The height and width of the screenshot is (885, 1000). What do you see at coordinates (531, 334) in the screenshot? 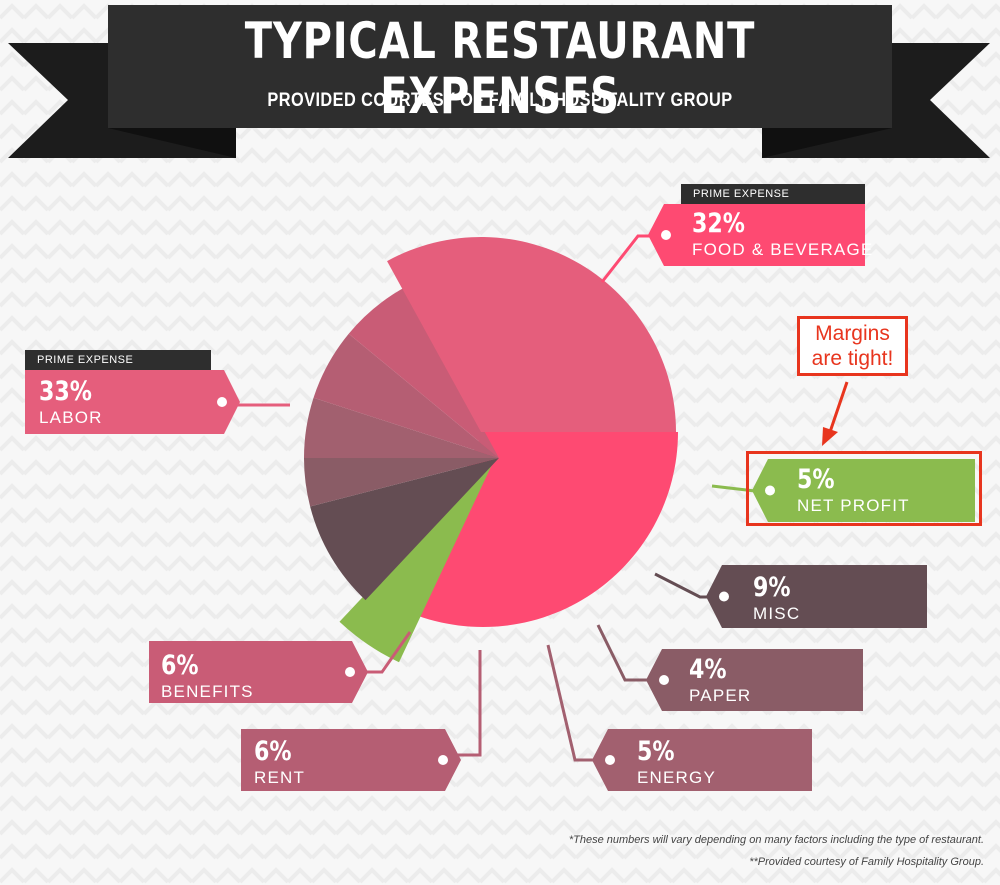
I see `pie-slice-labor` at bounding box center [531, 334].